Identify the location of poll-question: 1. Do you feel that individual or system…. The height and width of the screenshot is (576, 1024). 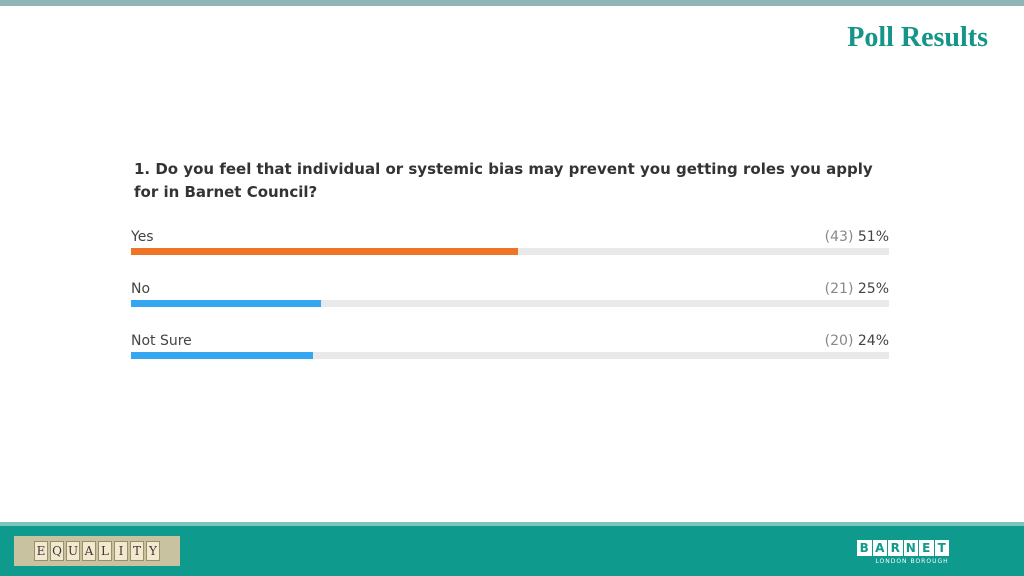
(503, 180).